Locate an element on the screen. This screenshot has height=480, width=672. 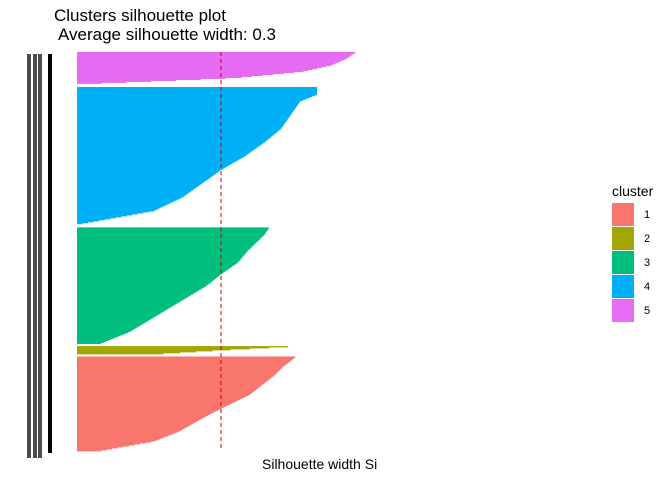
legend: cluster 1 2 3 4 5 is located at coordinates (632, 253).